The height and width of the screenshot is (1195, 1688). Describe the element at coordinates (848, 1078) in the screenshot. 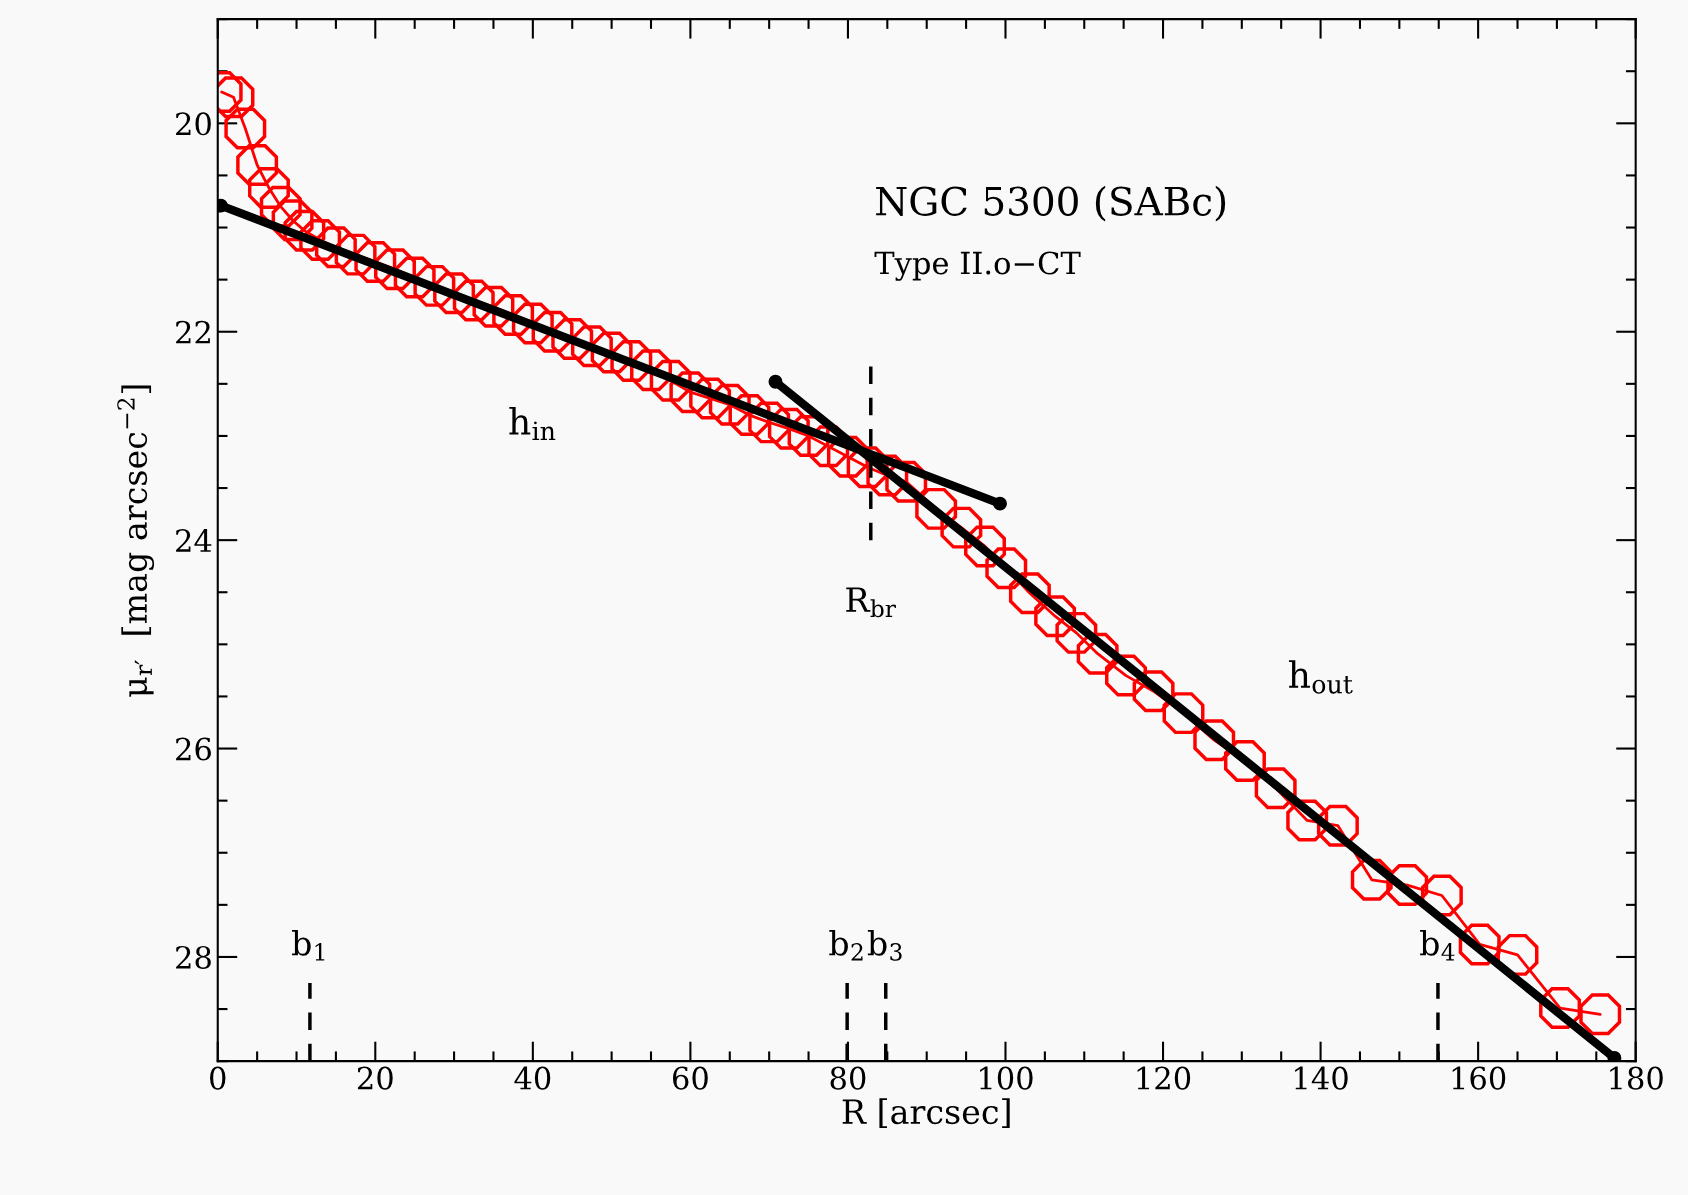

I see `x-tick-label: 80` at that location.